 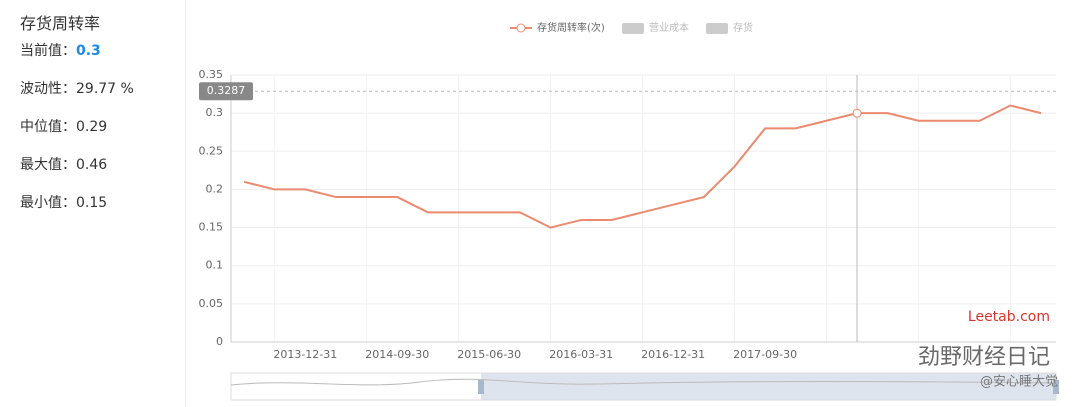 I want to click on summary-label: 波动性：, so click(x=48, y=89).